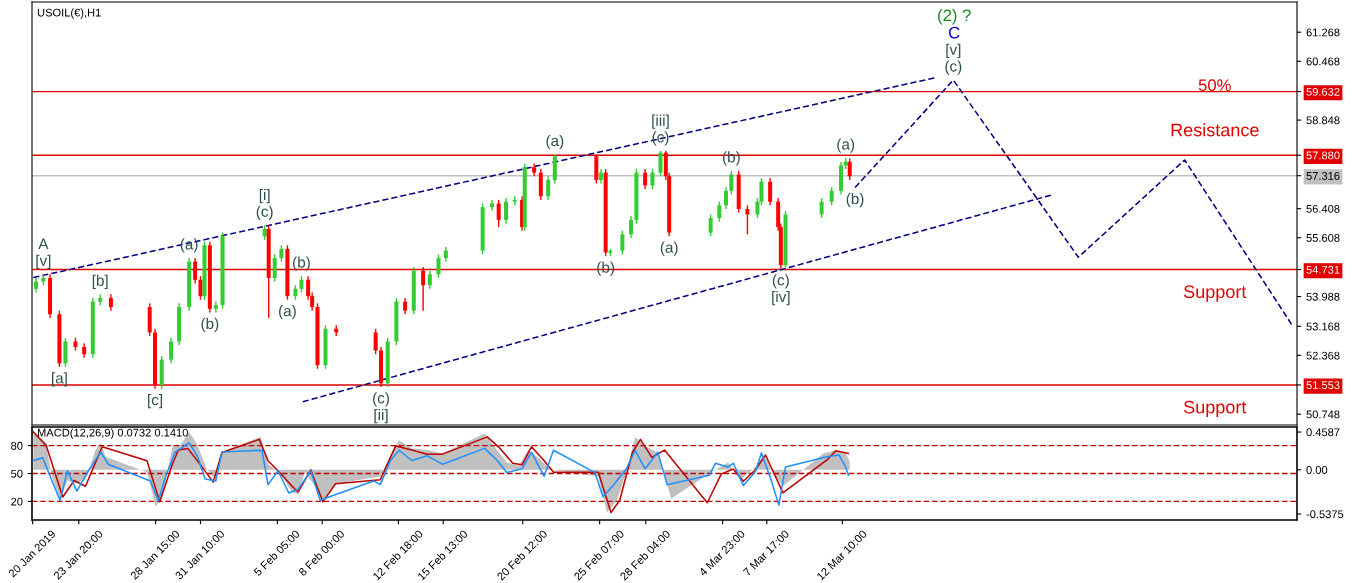 Image resolution: width=1361 pixels, height=583 pixels. Describe the element at coordinates (264, 196) in the screenshot. I see `annotation: [i]` at that location.